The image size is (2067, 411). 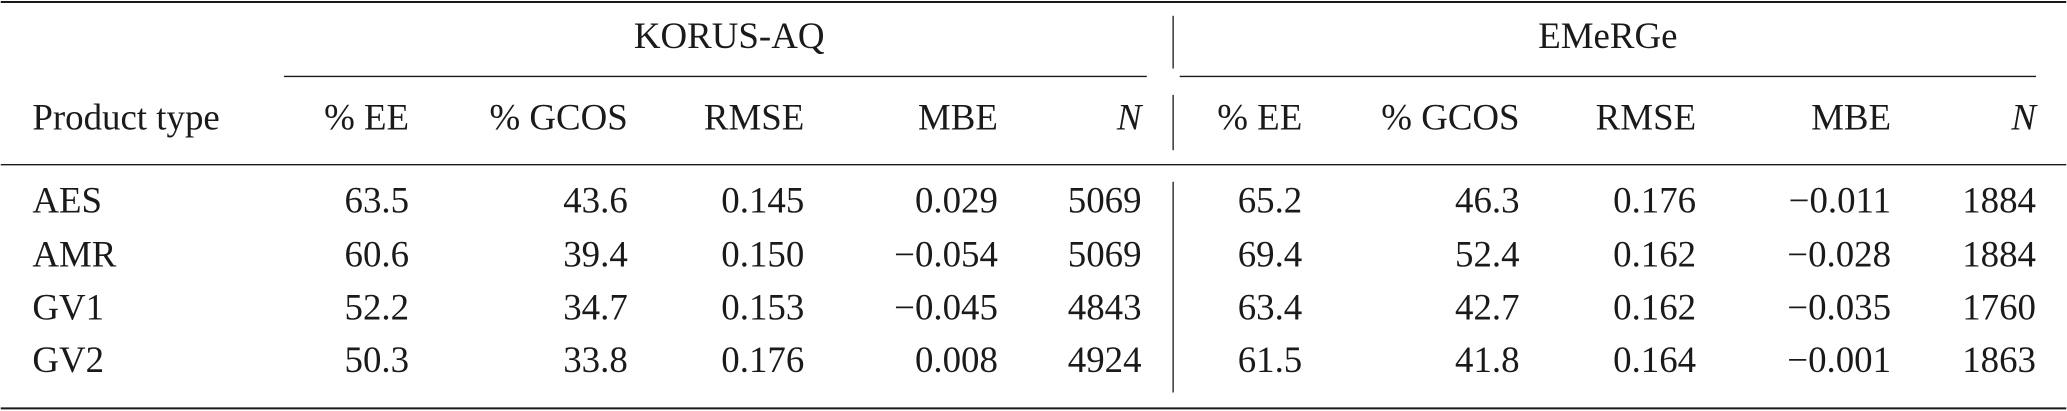 I want to click on cell: 1863, so click(x=1999, y=359).